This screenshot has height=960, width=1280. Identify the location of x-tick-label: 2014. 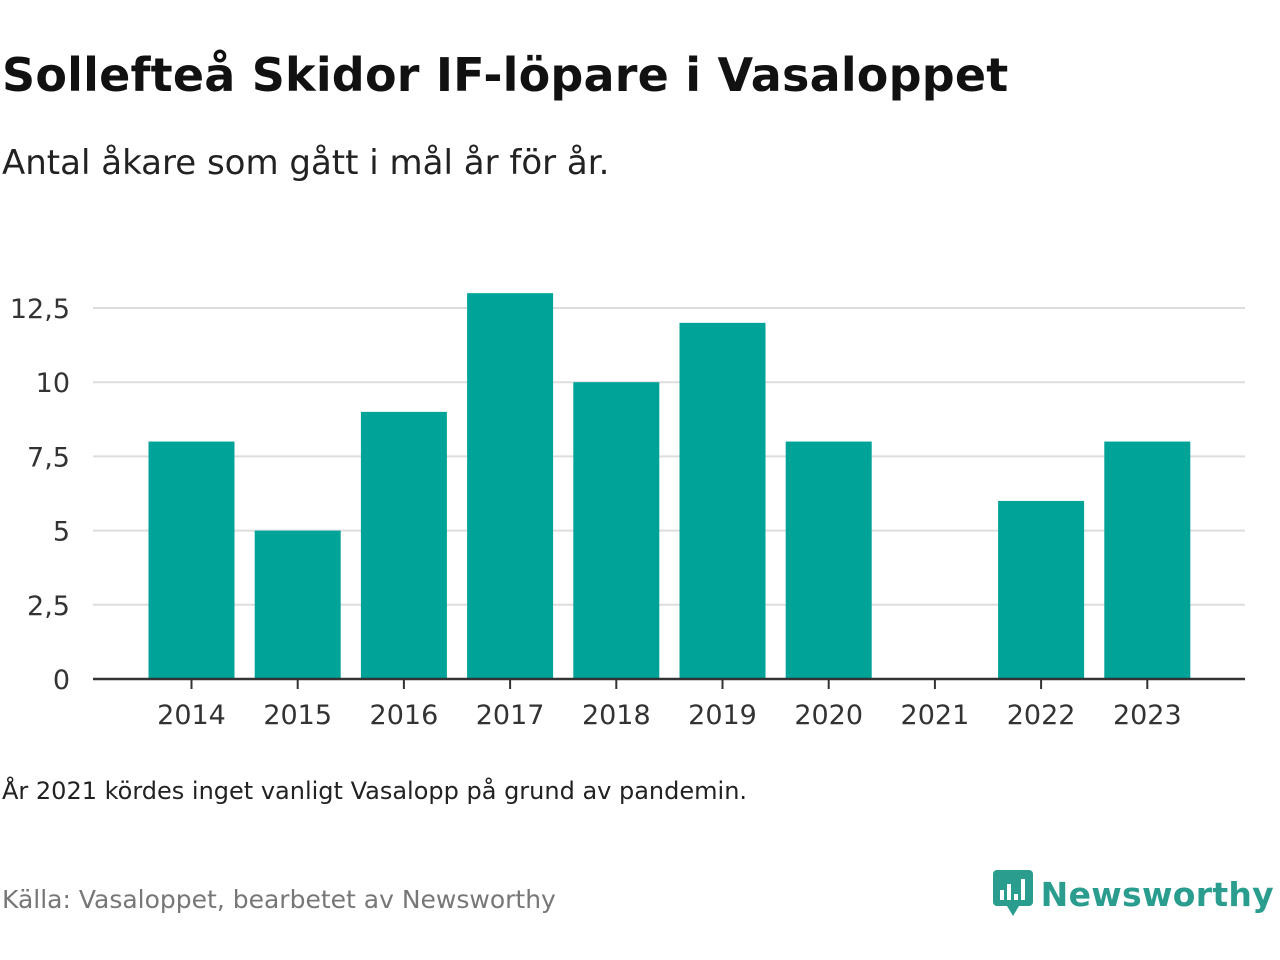
(191, 715).